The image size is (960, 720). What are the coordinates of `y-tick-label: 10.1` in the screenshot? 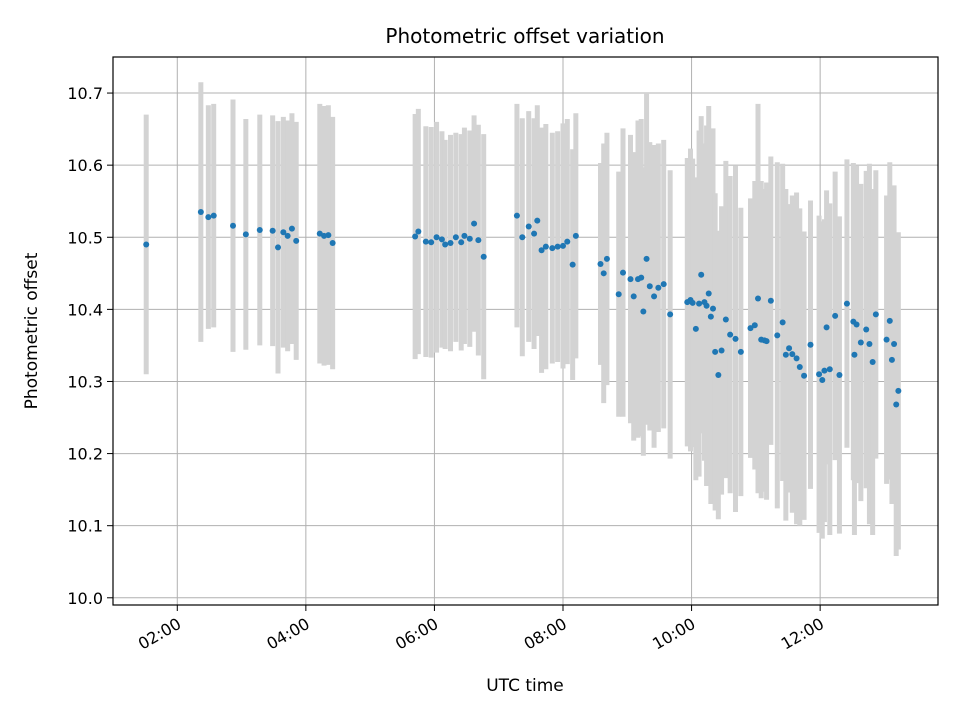 It's located at (85, 526).